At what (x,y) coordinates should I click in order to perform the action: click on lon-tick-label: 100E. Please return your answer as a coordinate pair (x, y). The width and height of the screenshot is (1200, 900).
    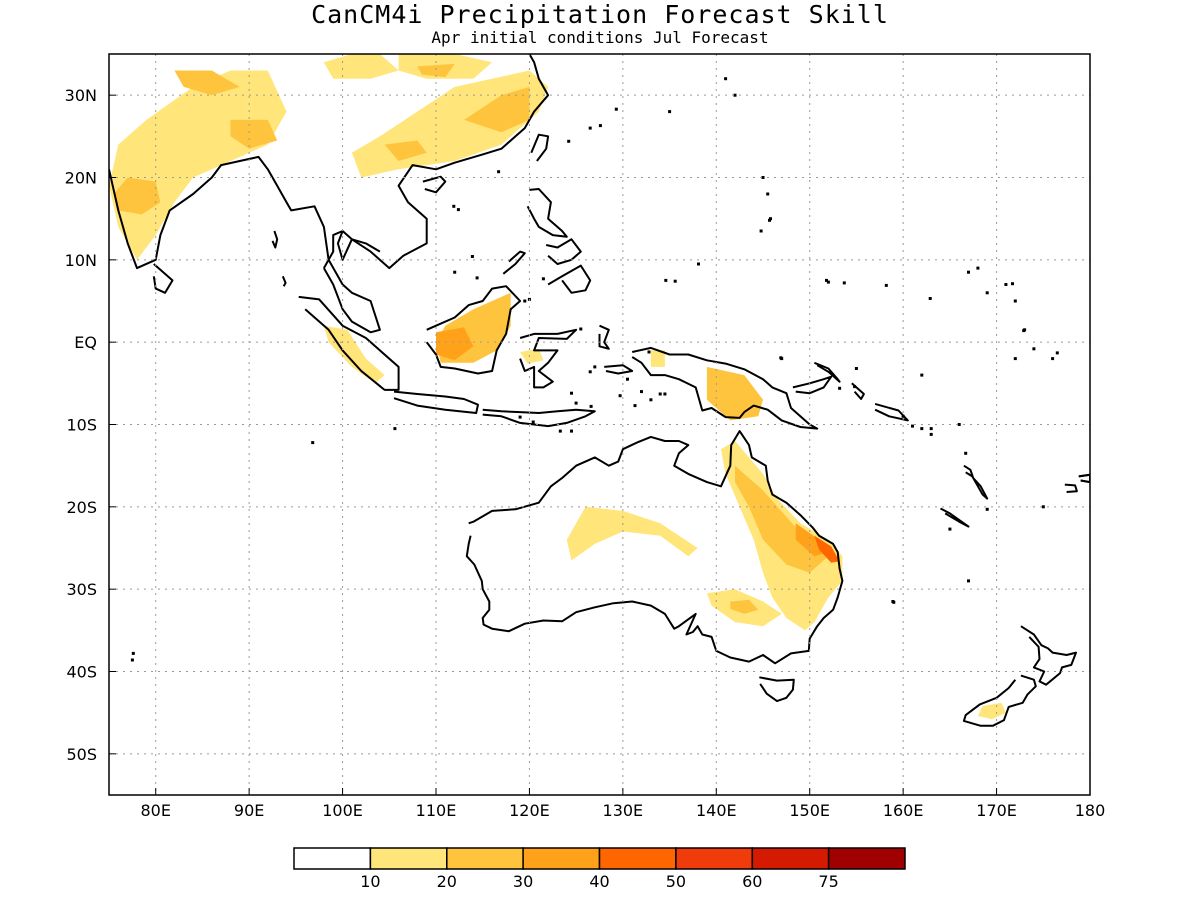
    Looking at the image, I should click on (342, 810).